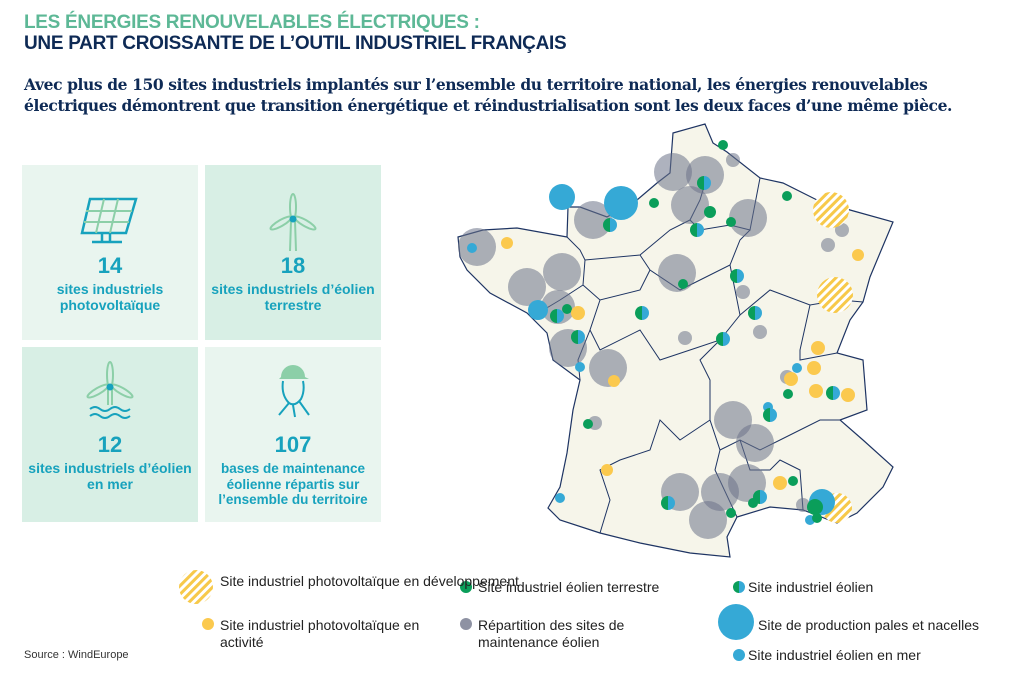 Image resolution: width=1024 pixels, height=678 pixels. I want to click on legend-maintenance-icon, so click(466, 624).